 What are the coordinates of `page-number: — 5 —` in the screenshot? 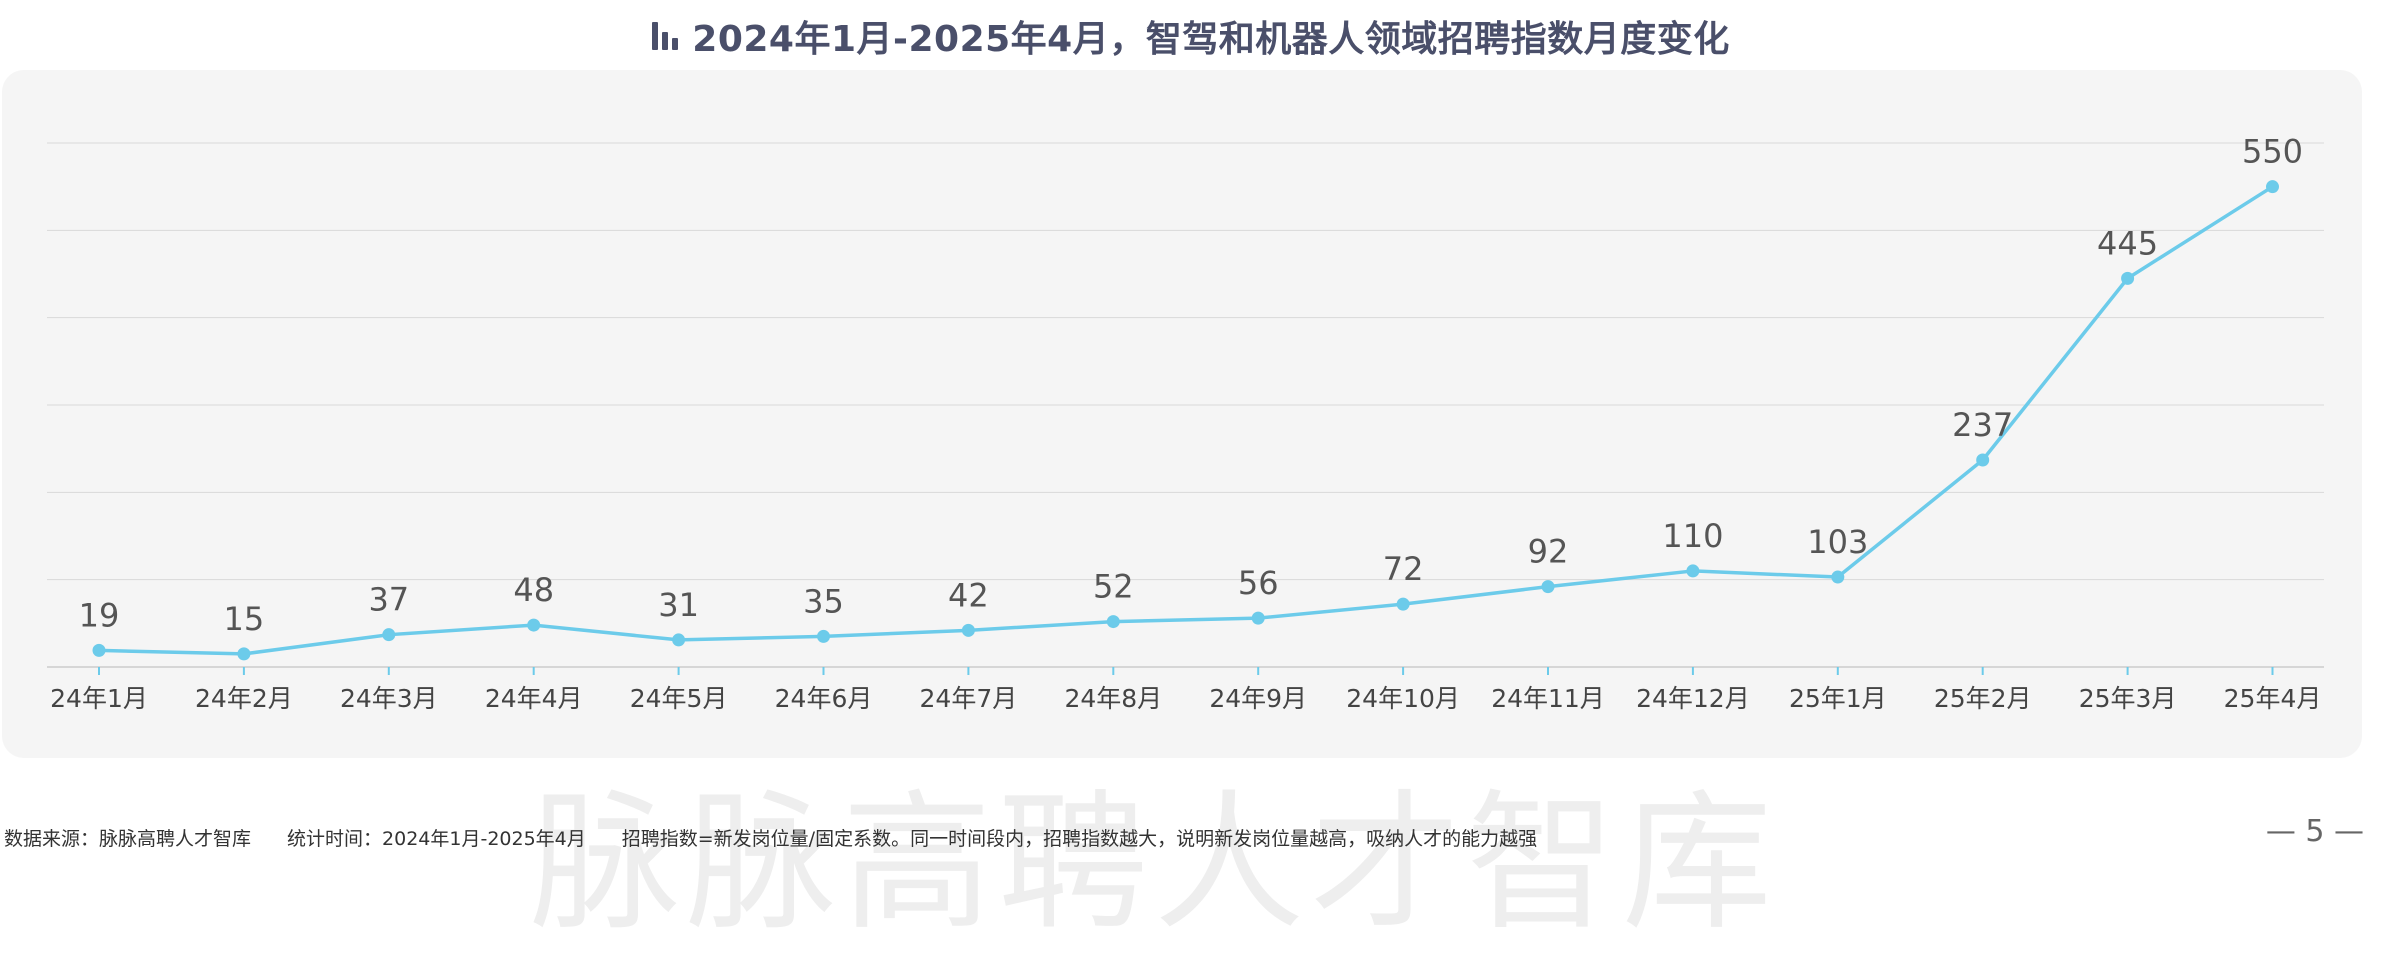 It's located at (2314, 831).